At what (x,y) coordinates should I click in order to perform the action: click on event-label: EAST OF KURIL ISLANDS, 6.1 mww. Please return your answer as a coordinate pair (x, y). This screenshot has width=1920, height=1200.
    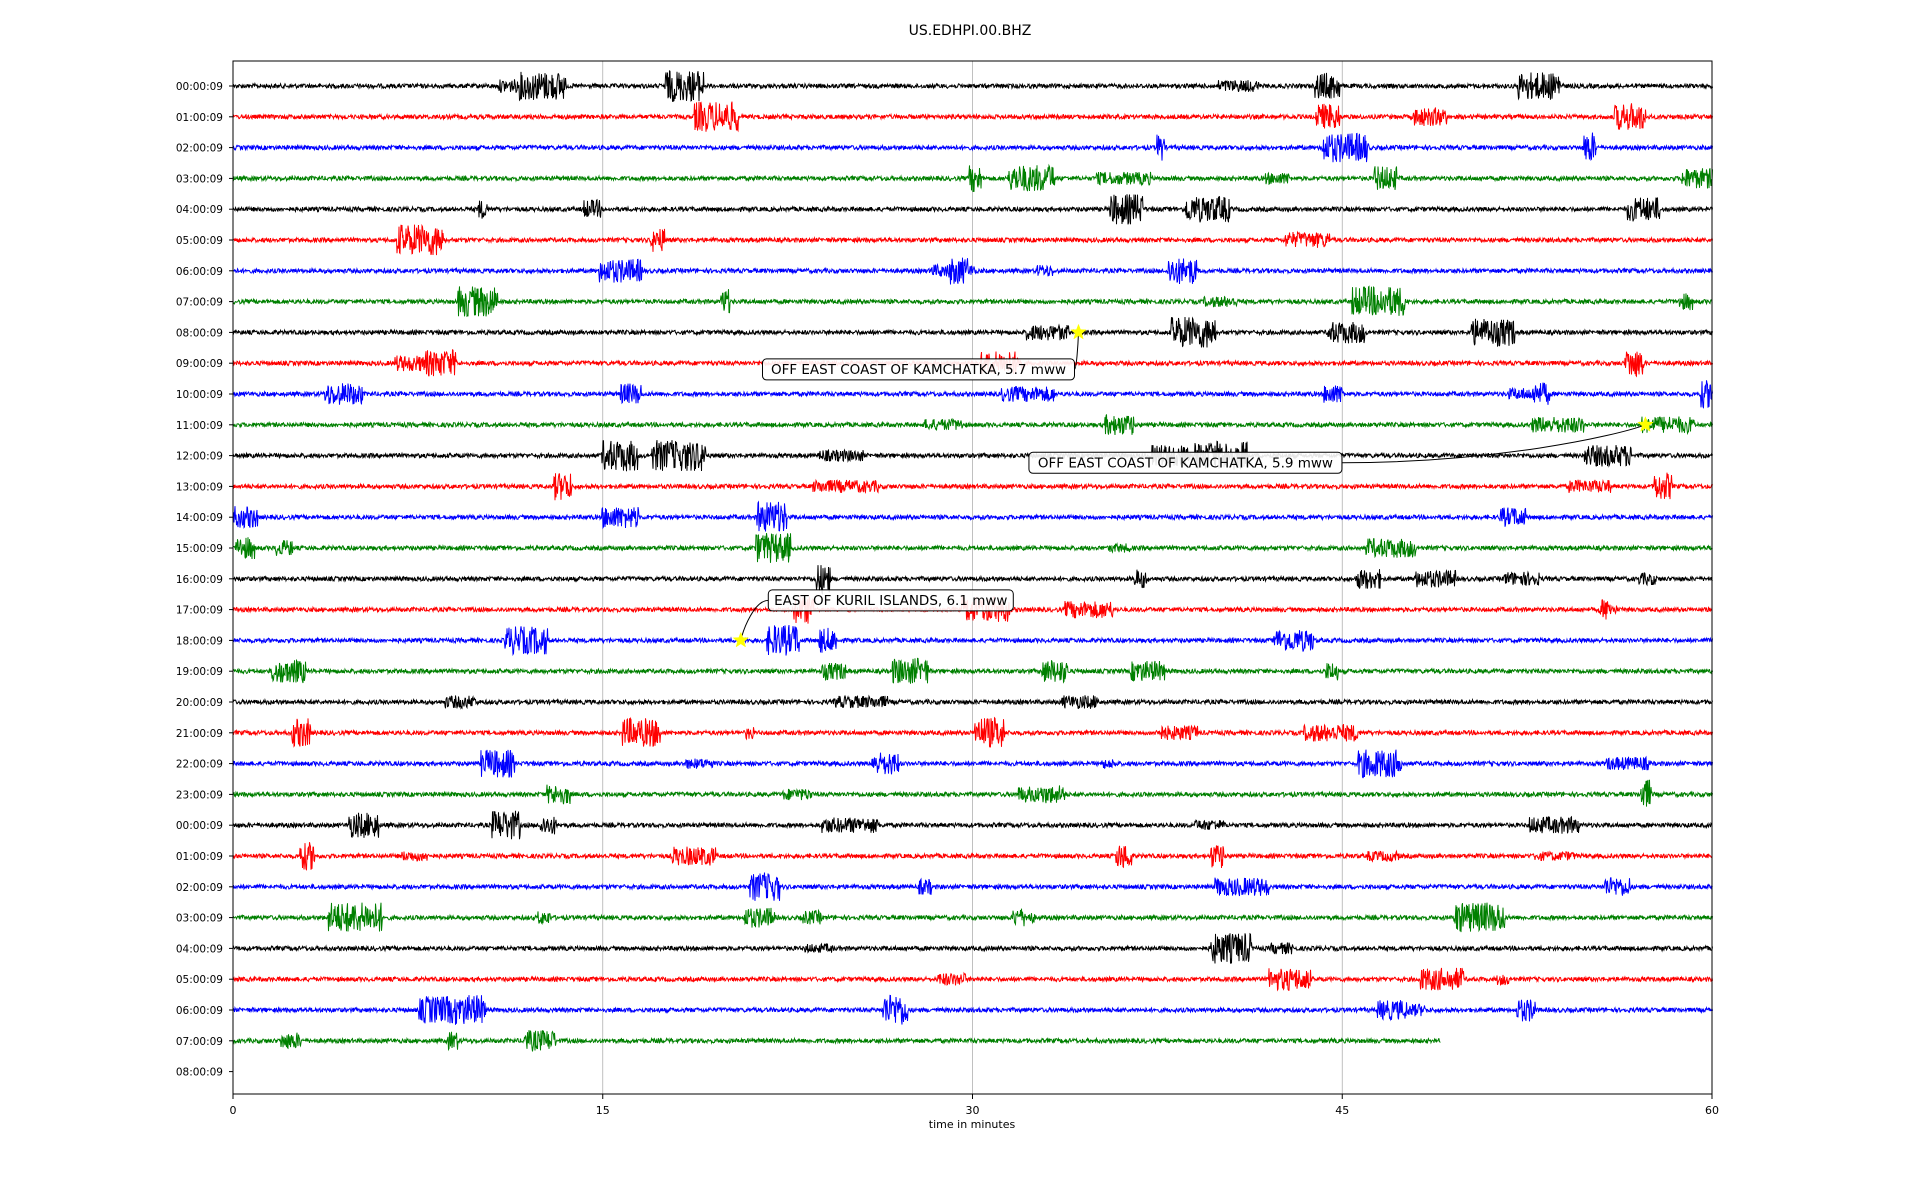
    Looking at the image, I should click on (890, 601).